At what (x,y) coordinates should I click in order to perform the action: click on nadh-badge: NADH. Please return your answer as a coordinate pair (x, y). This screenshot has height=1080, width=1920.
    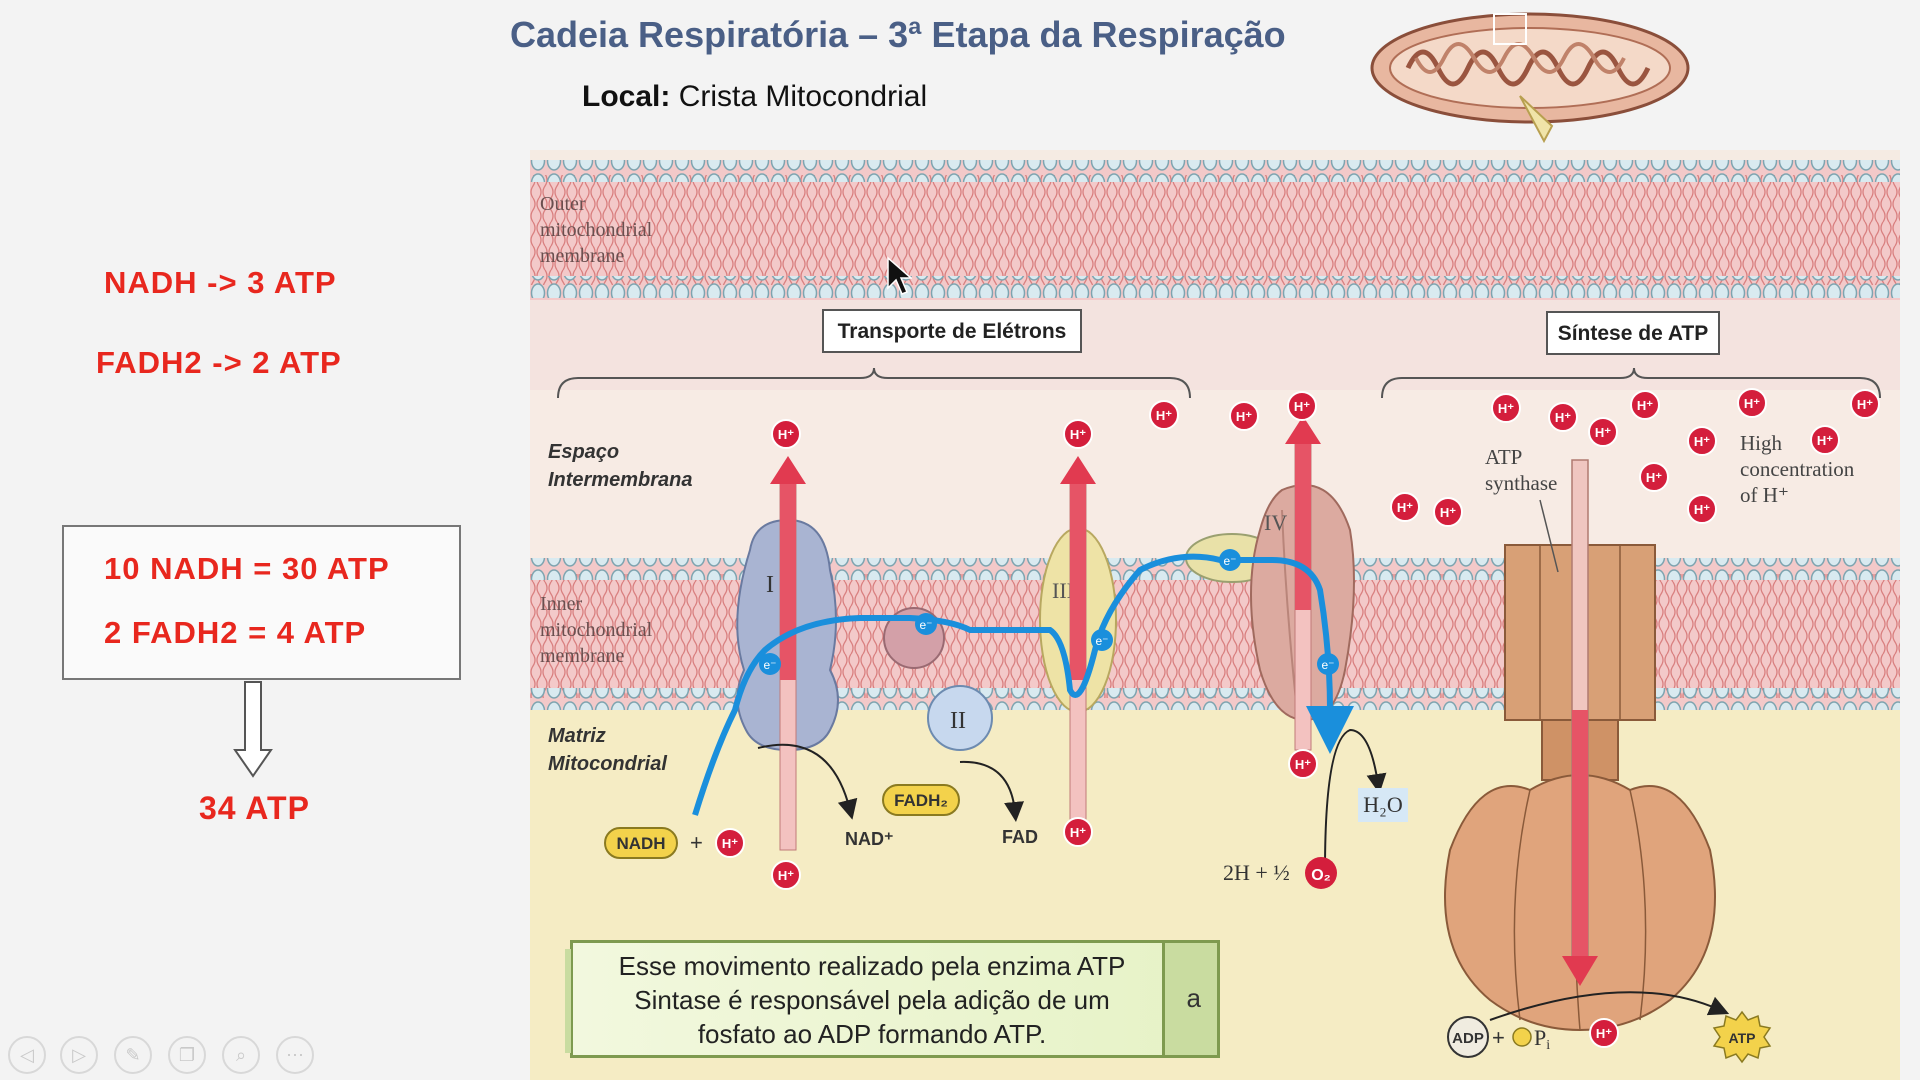
    Looking at the image, I should click on (641, 843).